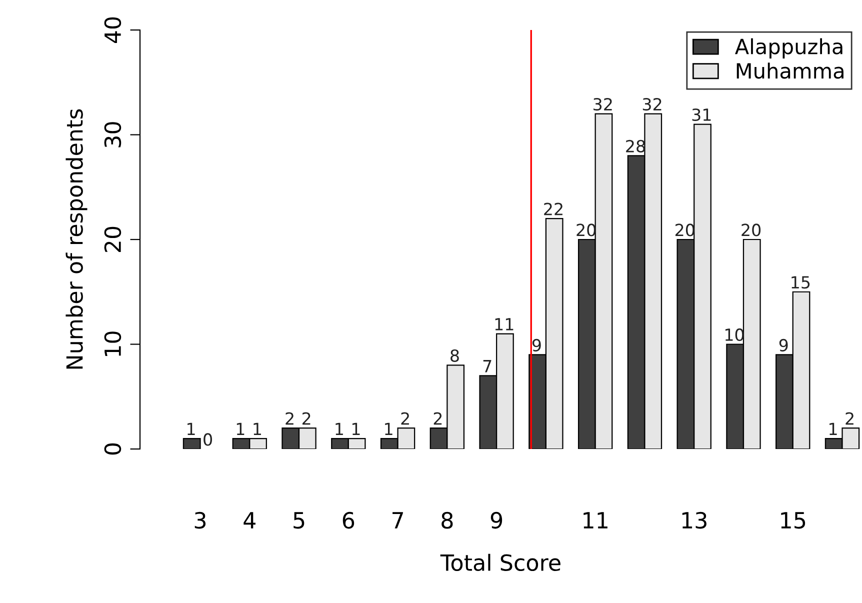 This screenshot has height=603, width=862. Describe the element at coordinates (596, 520) in the screenshot. I see `x-tick-label: 11` at that location.